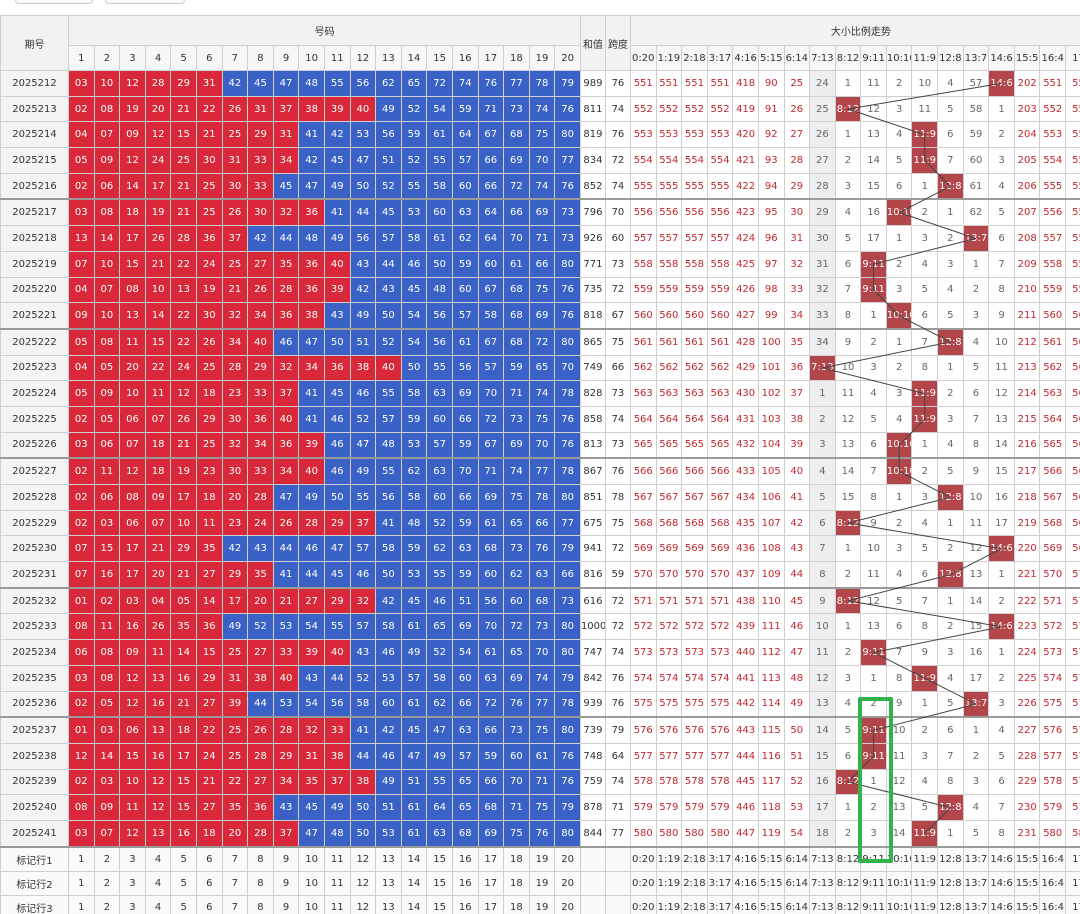 The height and width of the screenshot is (914, 1080). I want to click on number-ball: 61, so click(414, 704).